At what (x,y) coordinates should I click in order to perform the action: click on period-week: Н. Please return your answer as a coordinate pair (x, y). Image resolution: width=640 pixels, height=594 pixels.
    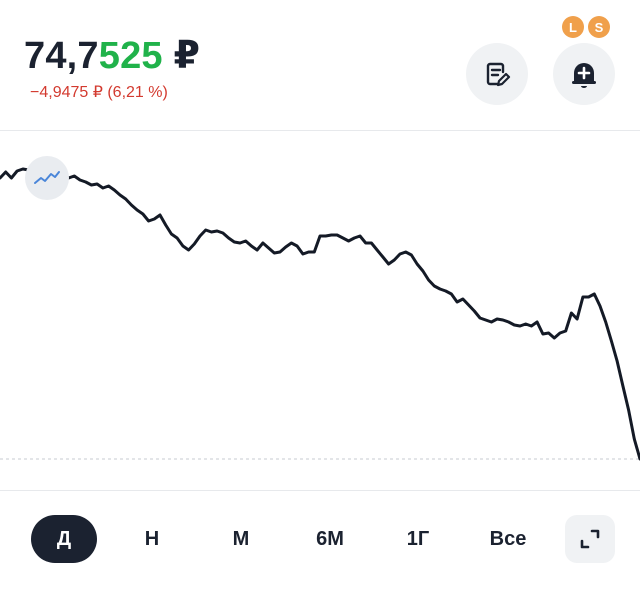
    Looking at the image, I should click on (152, 539).